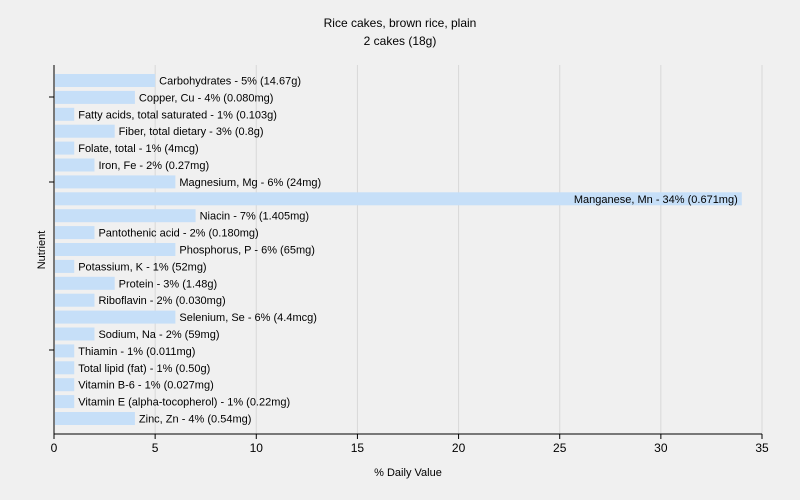 The width and height of the screenshot is (800, 500). What do you see at coordinates (560, 448) in the screenshot?
I see `x-tick-label: 25` at bounding box center [560, 448].